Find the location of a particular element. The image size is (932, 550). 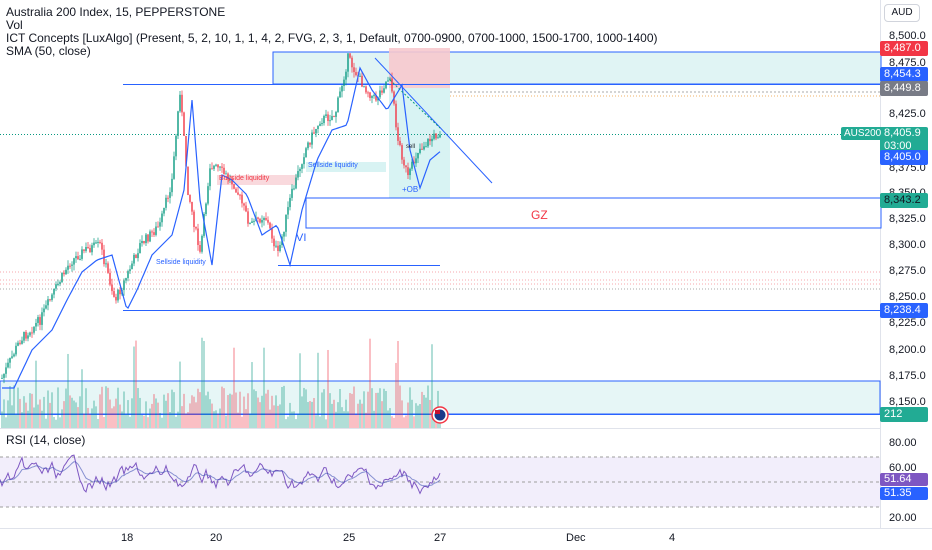

sellside-liq-box is located at coordinates (346, 167).